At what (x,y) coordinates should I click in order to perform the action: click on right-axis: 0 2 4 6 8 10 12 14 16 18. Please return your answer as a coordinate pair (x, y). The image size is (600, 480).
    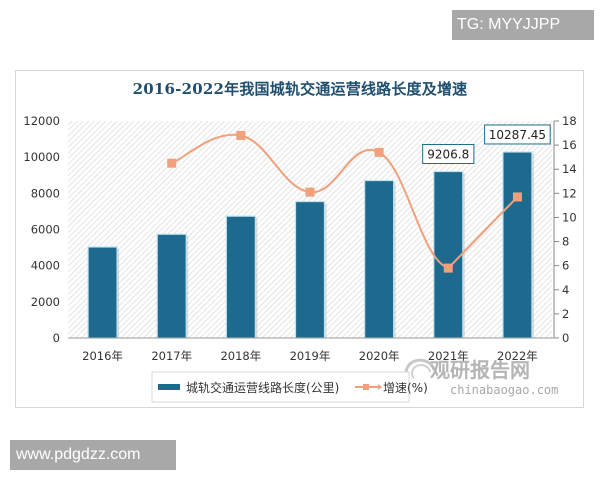
    Looking at the image, I should click on (565, 229).